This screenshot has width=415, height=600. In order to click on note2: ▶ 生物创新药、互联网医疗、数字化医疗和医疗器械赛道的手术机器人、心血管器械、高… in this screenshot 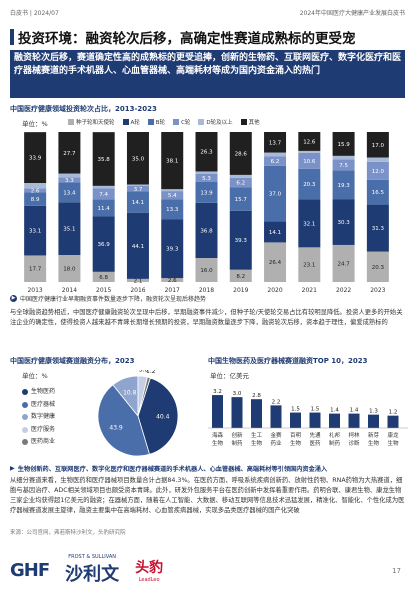, I will do `click(207, 468)`.